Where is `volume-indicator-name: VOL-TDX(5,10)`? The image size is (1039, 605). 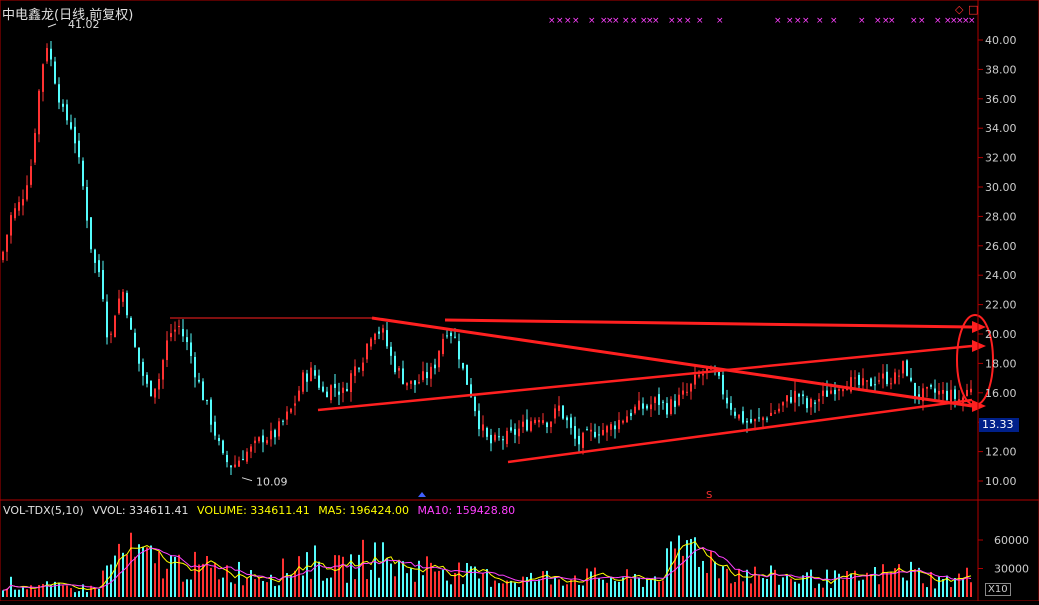 volume-indicator-name: VOL-TDX(5,10) is located at coordinates (43, 510).